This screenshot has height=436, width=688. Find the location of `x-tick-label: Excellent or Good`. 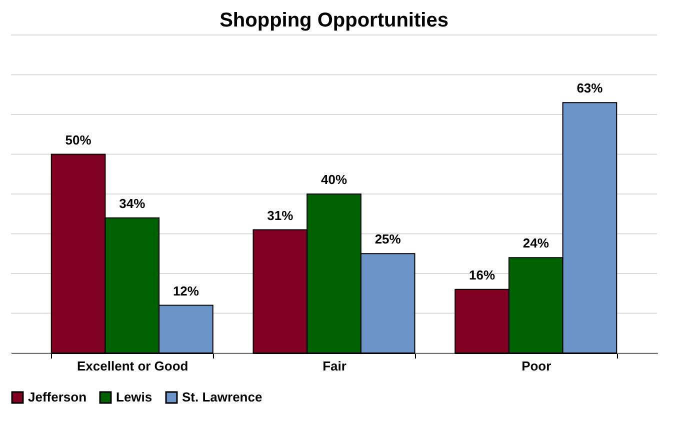

x-tick-label: Excellent or Good is located at coordinates (132, 366).